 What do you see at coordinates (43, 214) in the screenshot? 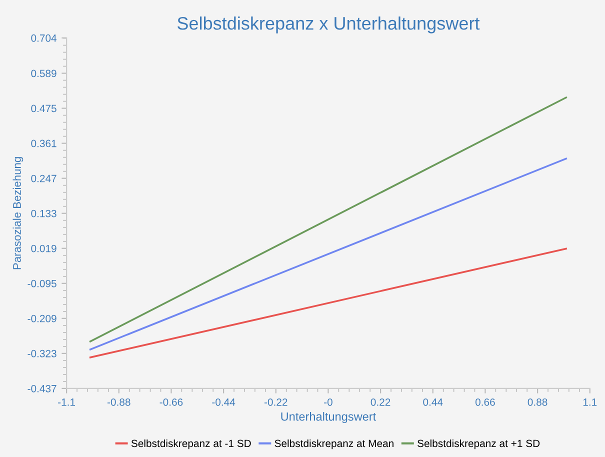
I see `y-tick-label: 0.133` at bounding box center [43, 214].